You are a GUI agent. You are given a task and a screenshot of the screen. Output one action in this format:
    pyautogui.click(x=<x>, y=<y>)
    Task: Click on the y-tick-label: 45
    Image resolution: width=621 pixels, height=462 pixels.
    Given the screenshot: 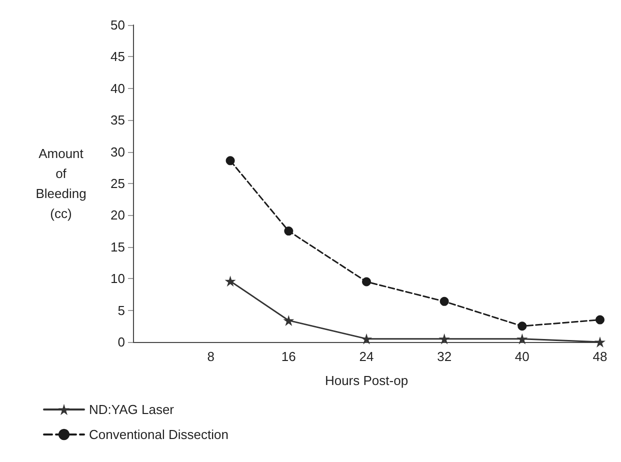 What is the action you would take?
    pyautogui.click(x=117, y=56)
    